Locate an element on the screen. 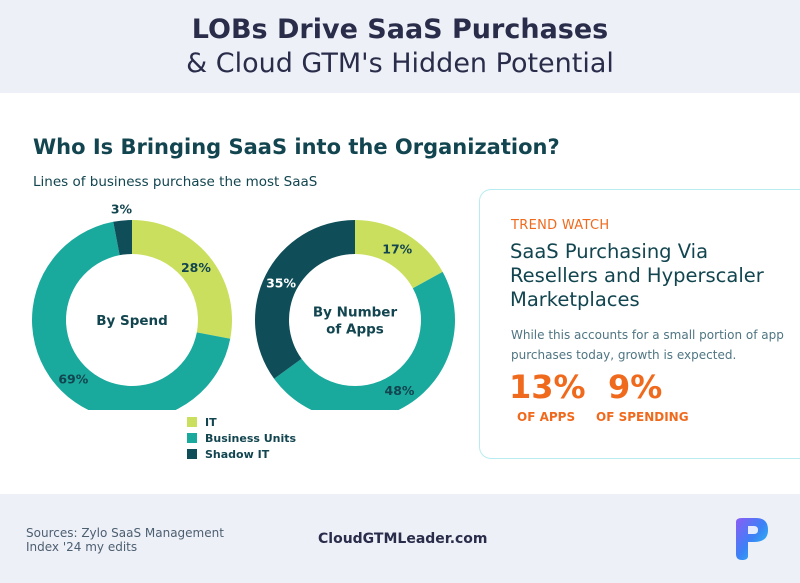 The width and height of the screenshot is (800, 583). donut-1-slice-it is located at coordinates (399, 254).